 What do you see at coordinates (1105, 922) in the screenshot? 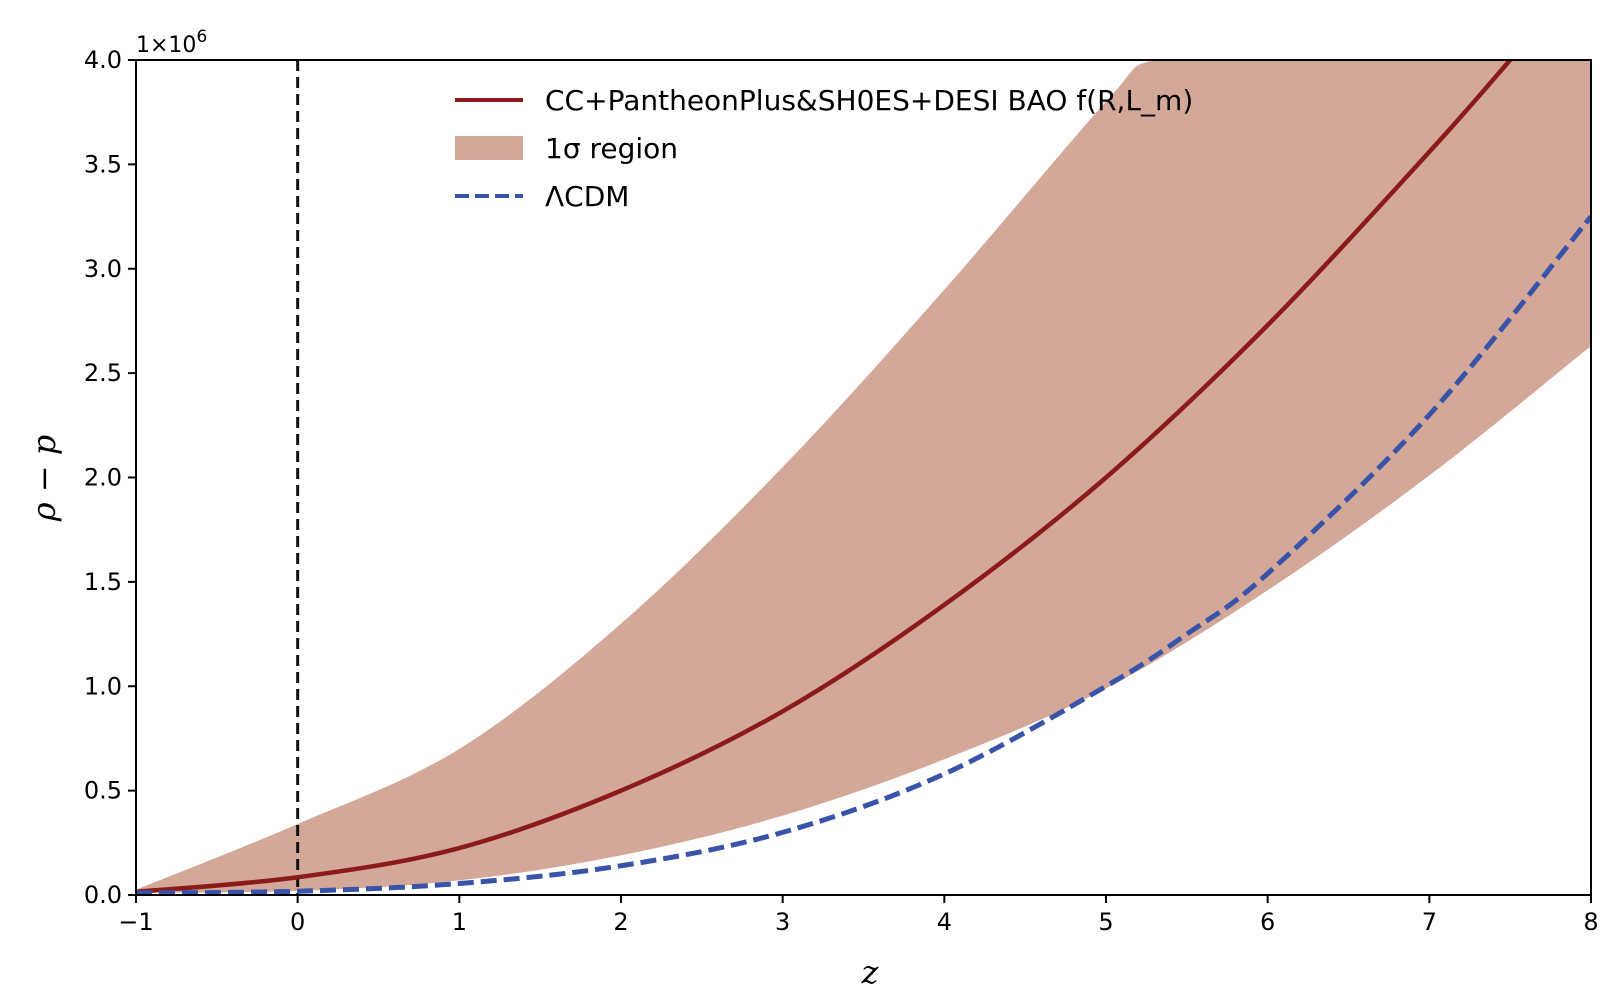
I see `x-tick-label: 5` at bounding box center [1105, 922].